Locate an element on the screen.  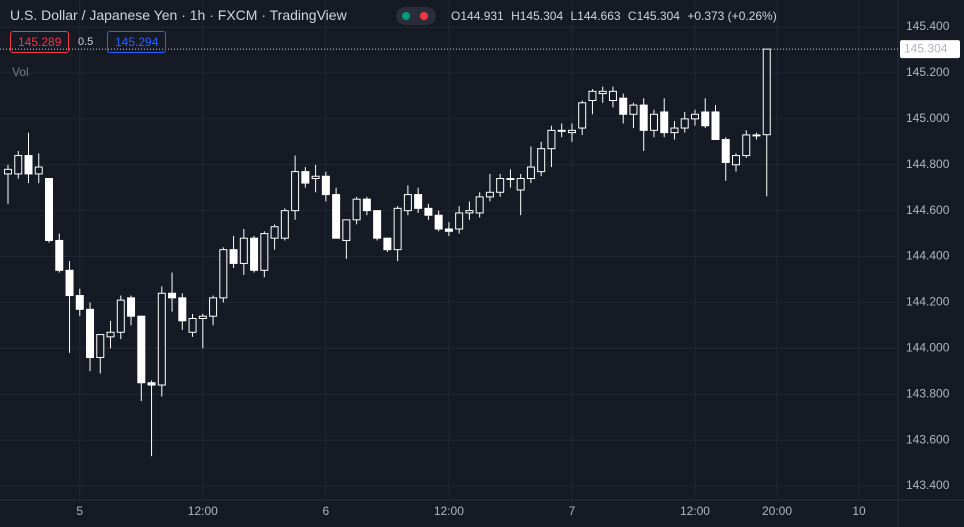
buy-button: 145.294 is located at coordinates (137, 42).